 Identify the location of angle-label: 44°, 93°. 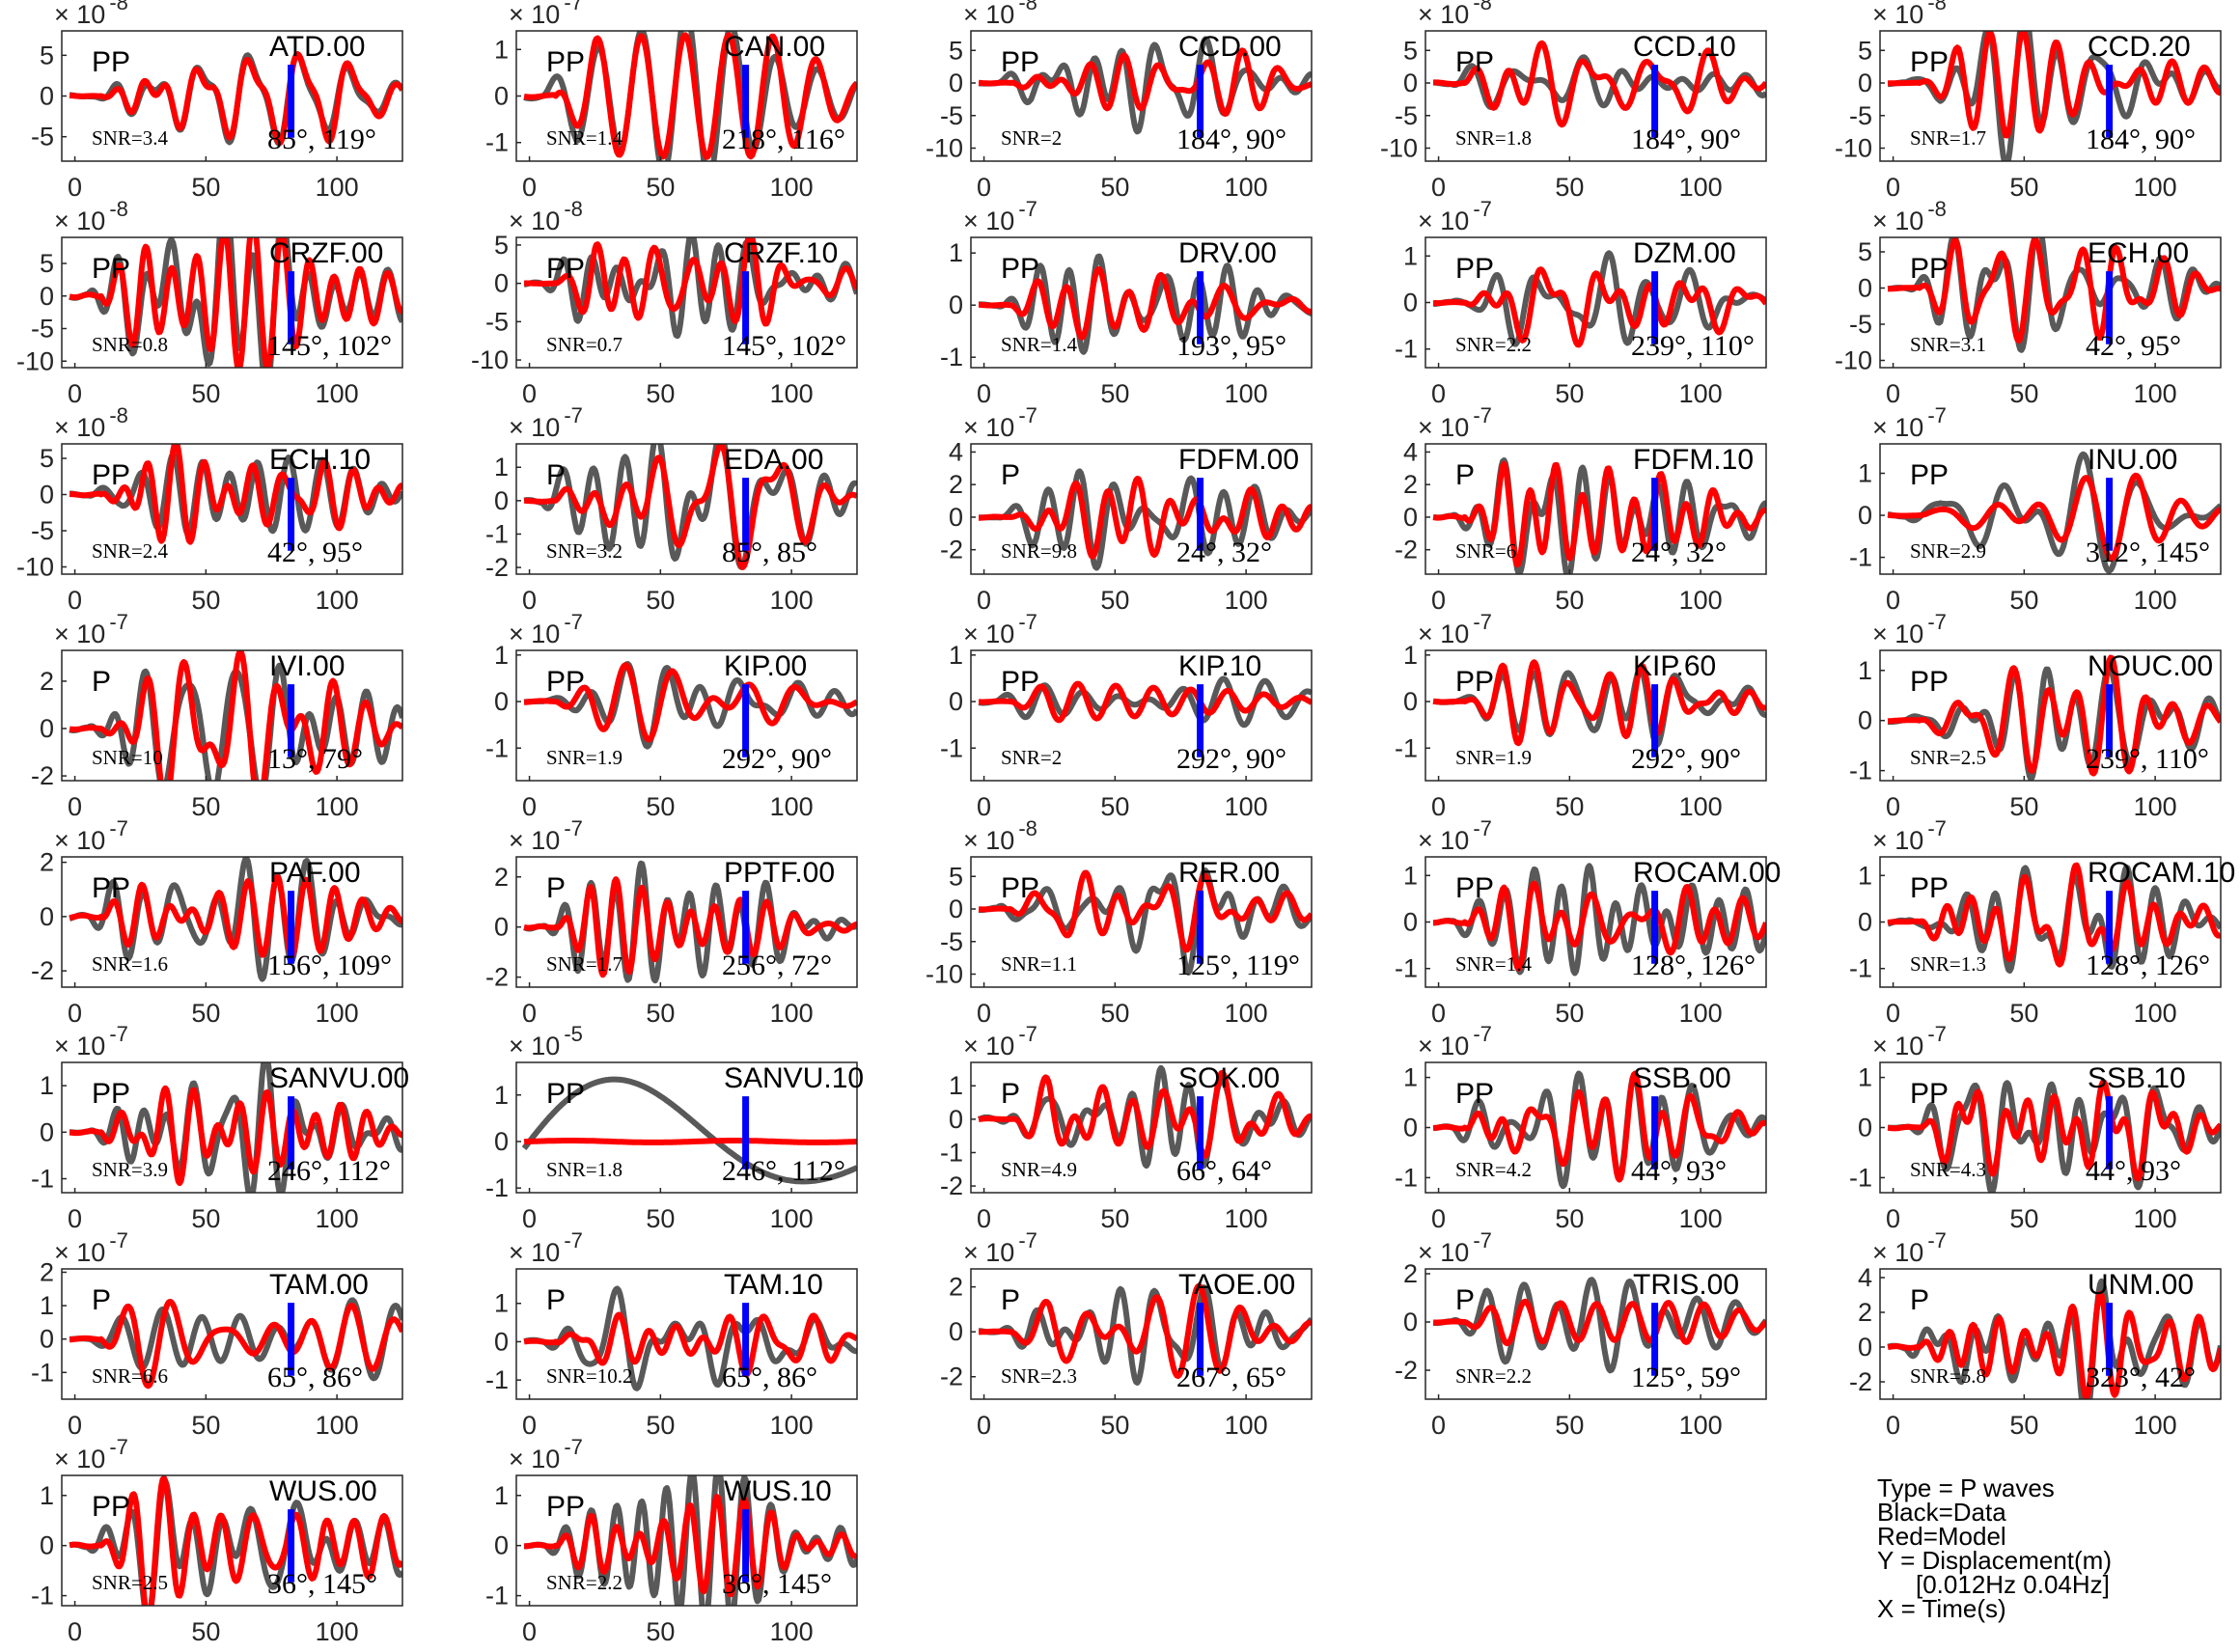
(2134, 1171).